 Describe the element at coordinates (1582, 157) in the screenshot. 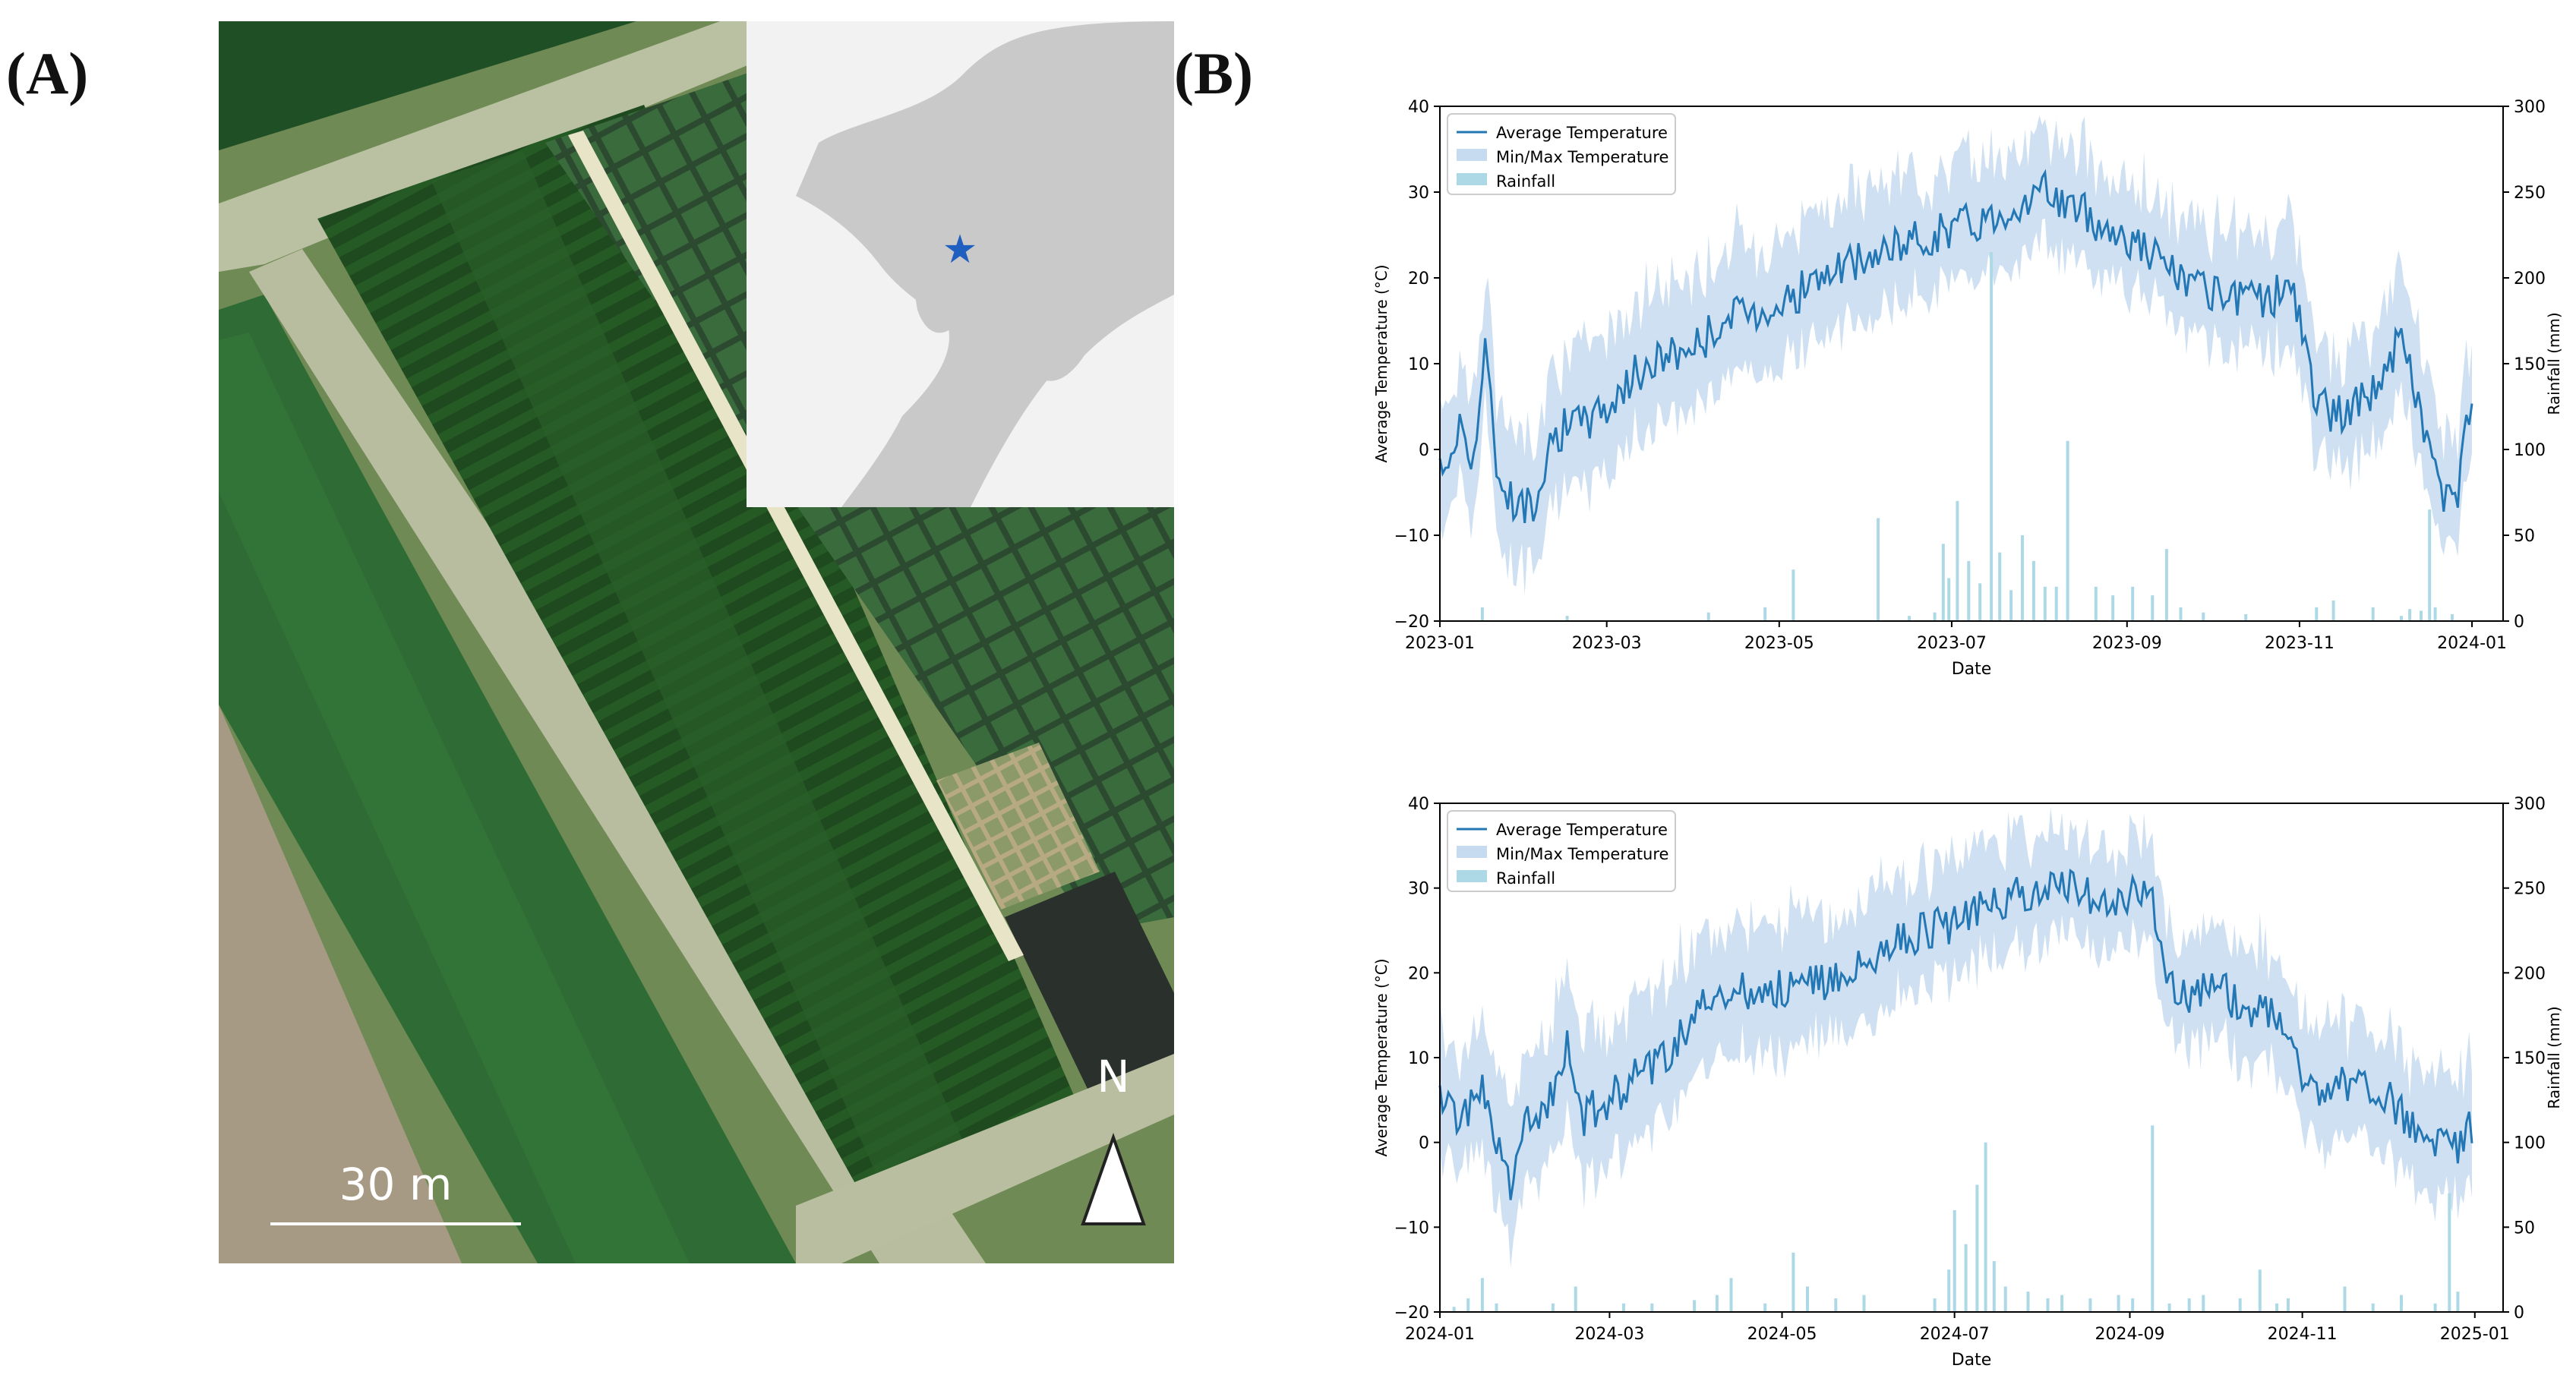

I see `legend-minmax-label: Min/Max Temperature` at that location.